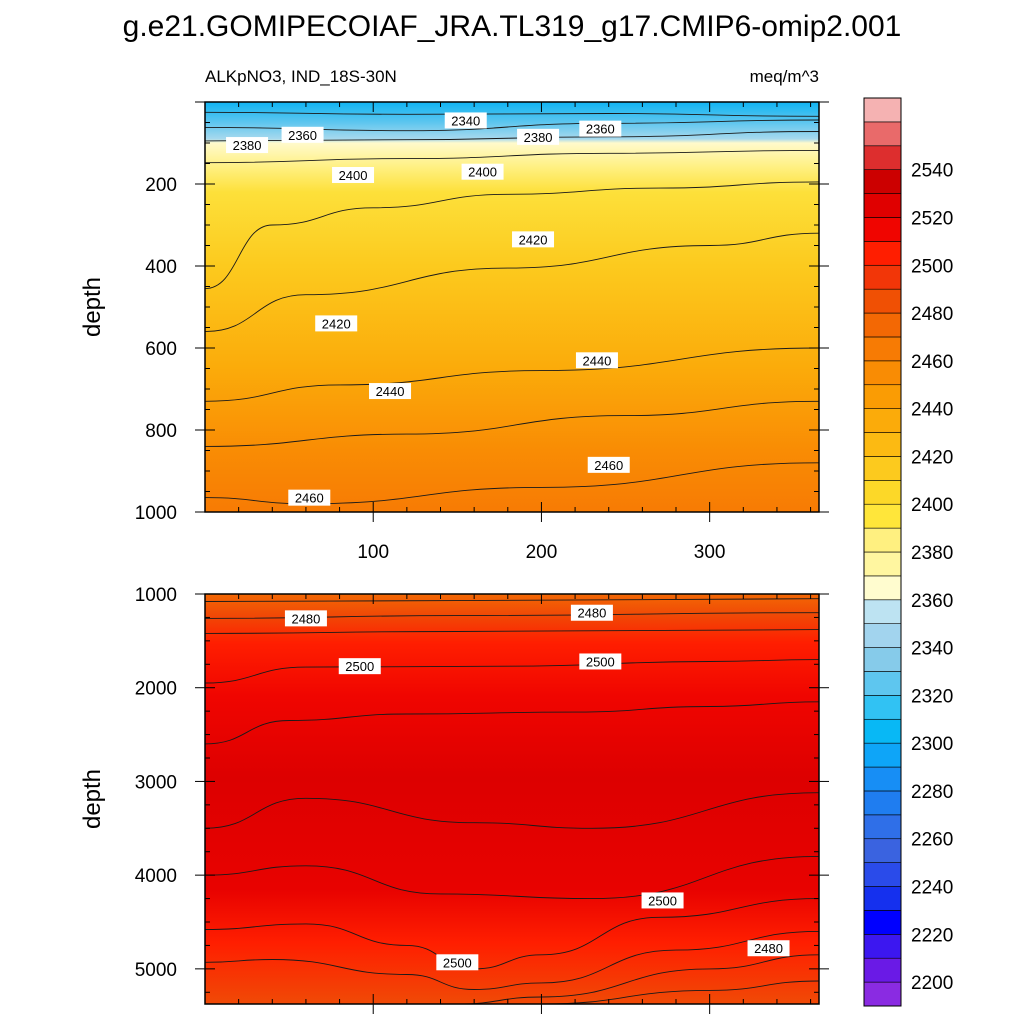 The height and width of the screenshot is (1024, 1024). What do you see at coordinates (302, 135) in the screenshot?
I see `upper-contour-label-1: 2360` at bounding box center [302, 135].